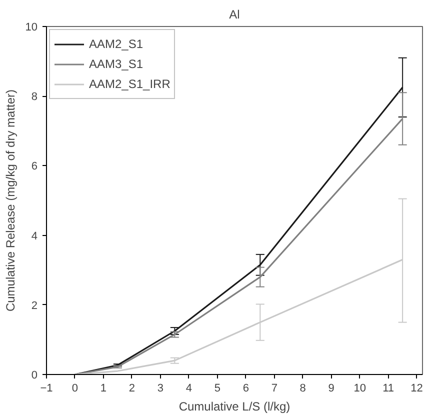  I want to click on x-tick-label: 10, so click(360, 388).